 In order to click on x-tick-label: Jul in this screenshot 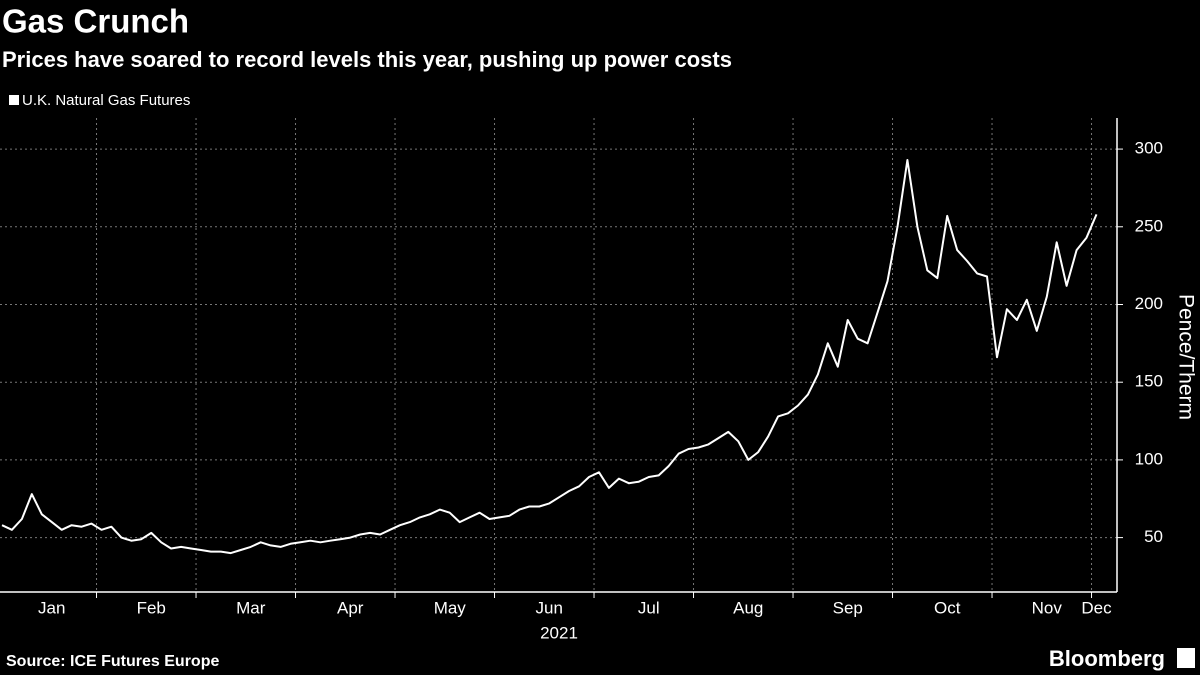, I will do `click(649, 607)`.